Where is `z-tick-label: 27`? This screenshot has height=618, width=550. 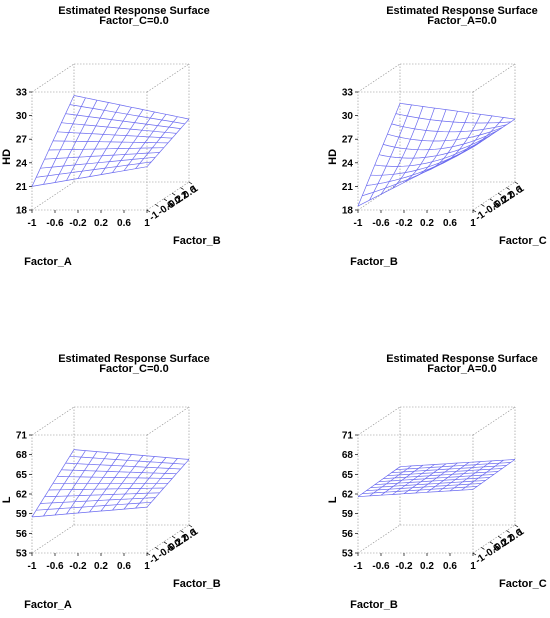 z-tick-label: 27 is located at coordinates (22, 140).